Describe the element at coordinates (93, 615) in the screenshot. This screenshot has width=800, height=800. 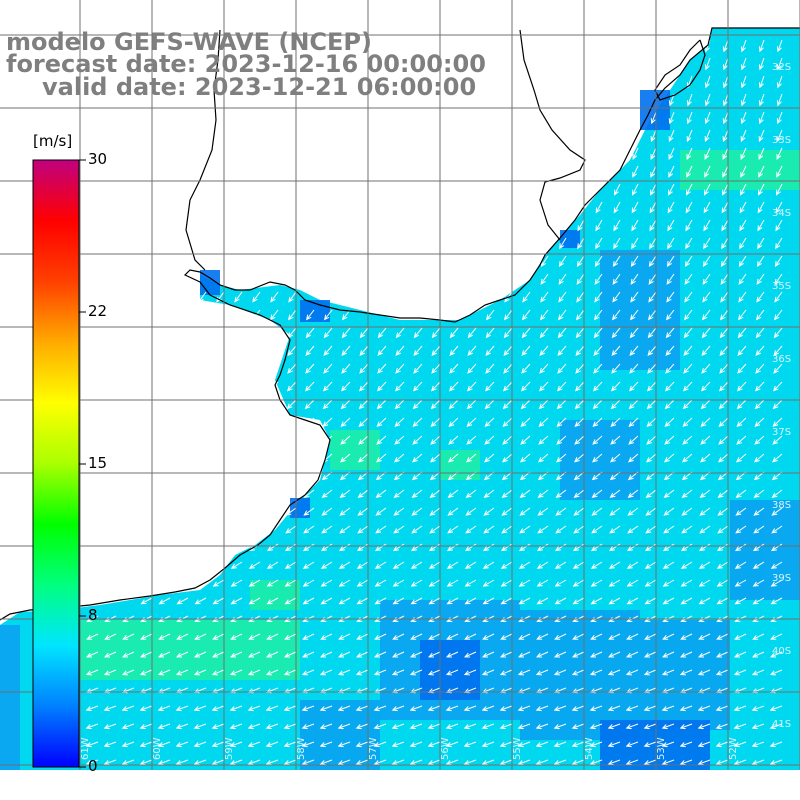
I see `colorbar-tick-label: 8` at that location.